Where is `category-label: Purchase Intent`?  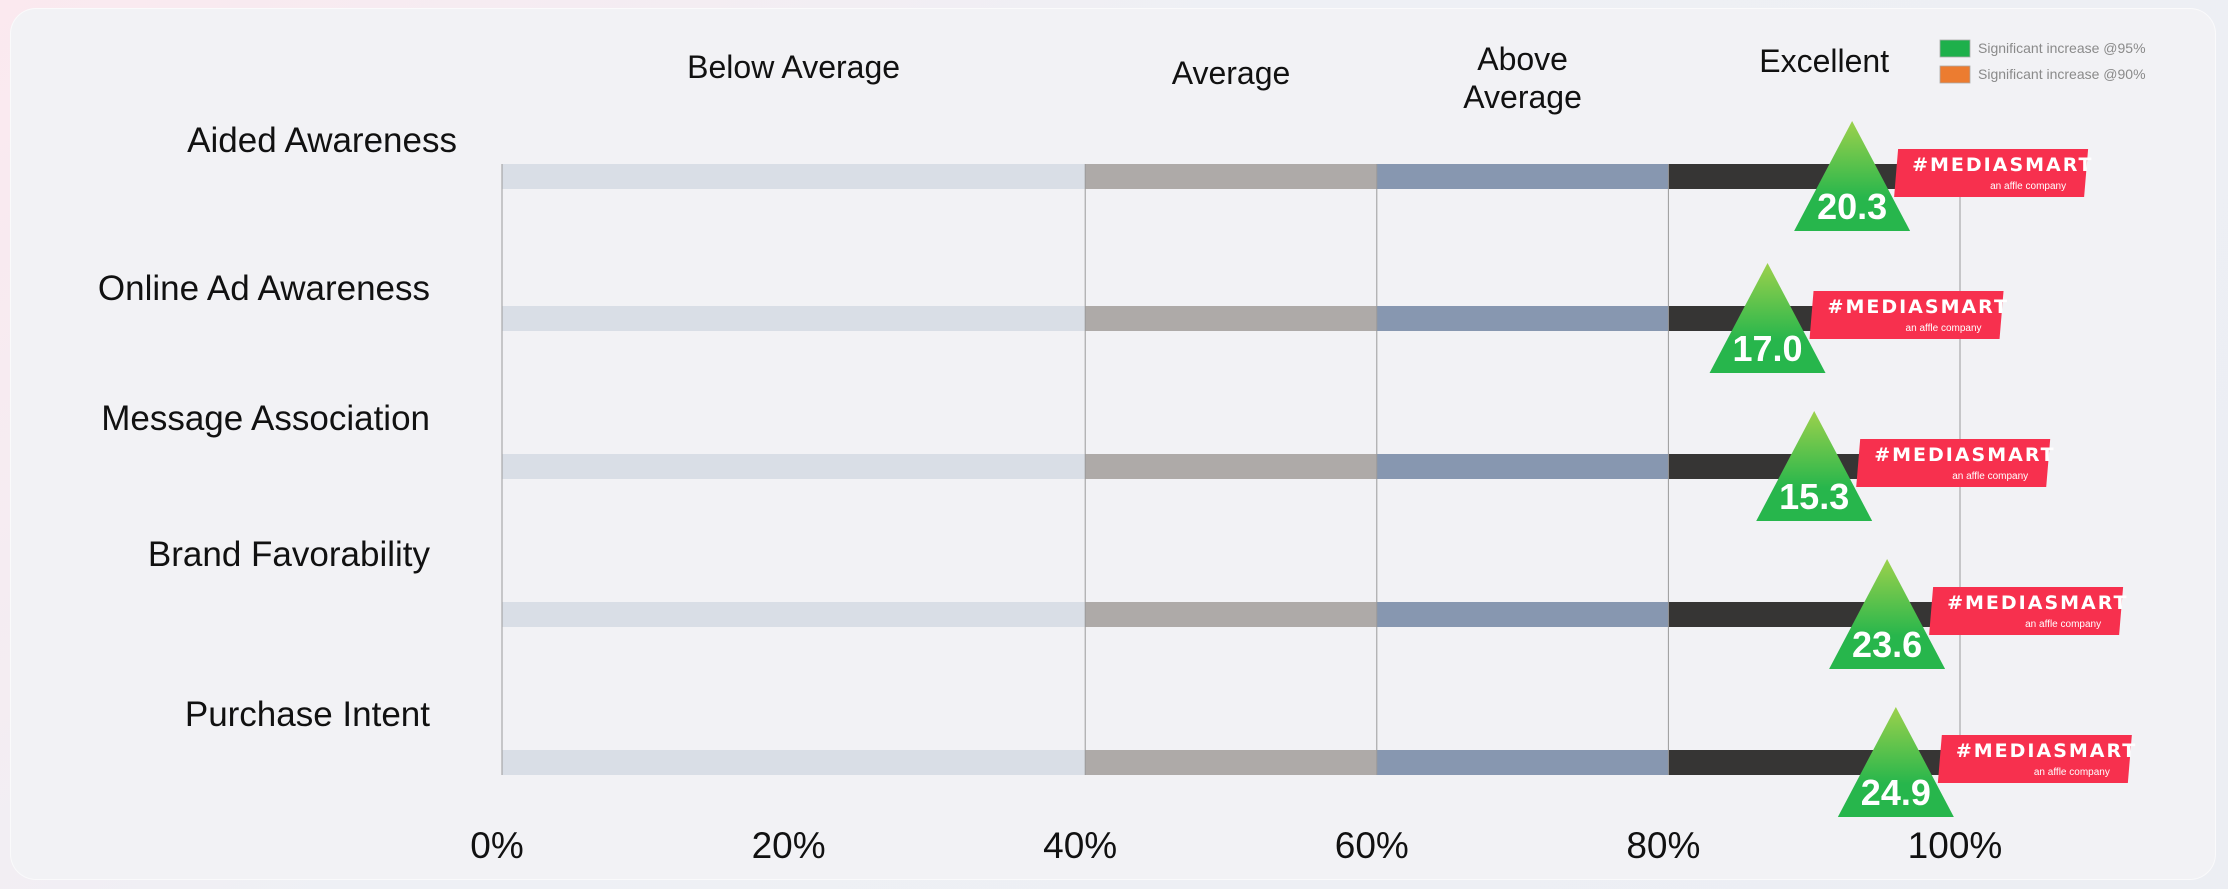
category-label: Purchase Intent is located at coordinates (307, 714).